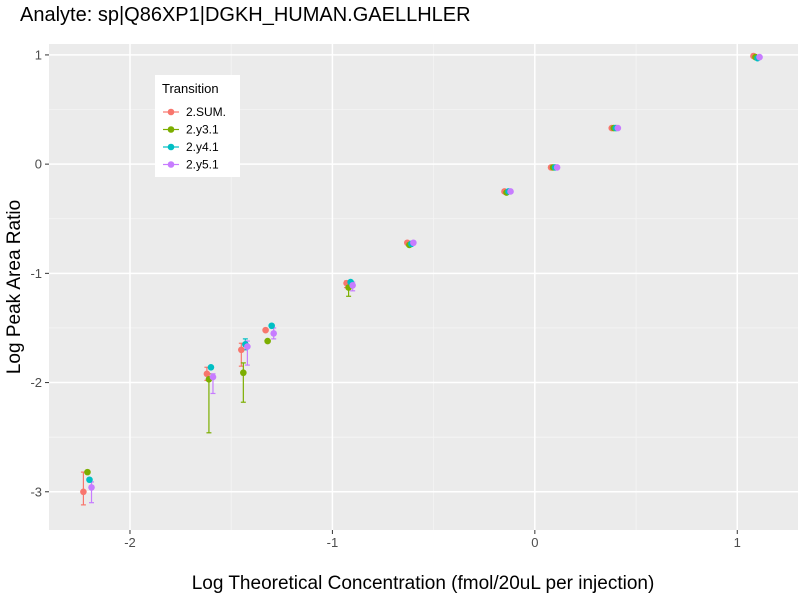 The height and width of the screenshot is (600, 800). Describe the element at coordinates (194, 138) in the screenshot. I see `legend-items: 2.SUM. 2.y3.1 2.y4.1 2.y5.1` at that location.